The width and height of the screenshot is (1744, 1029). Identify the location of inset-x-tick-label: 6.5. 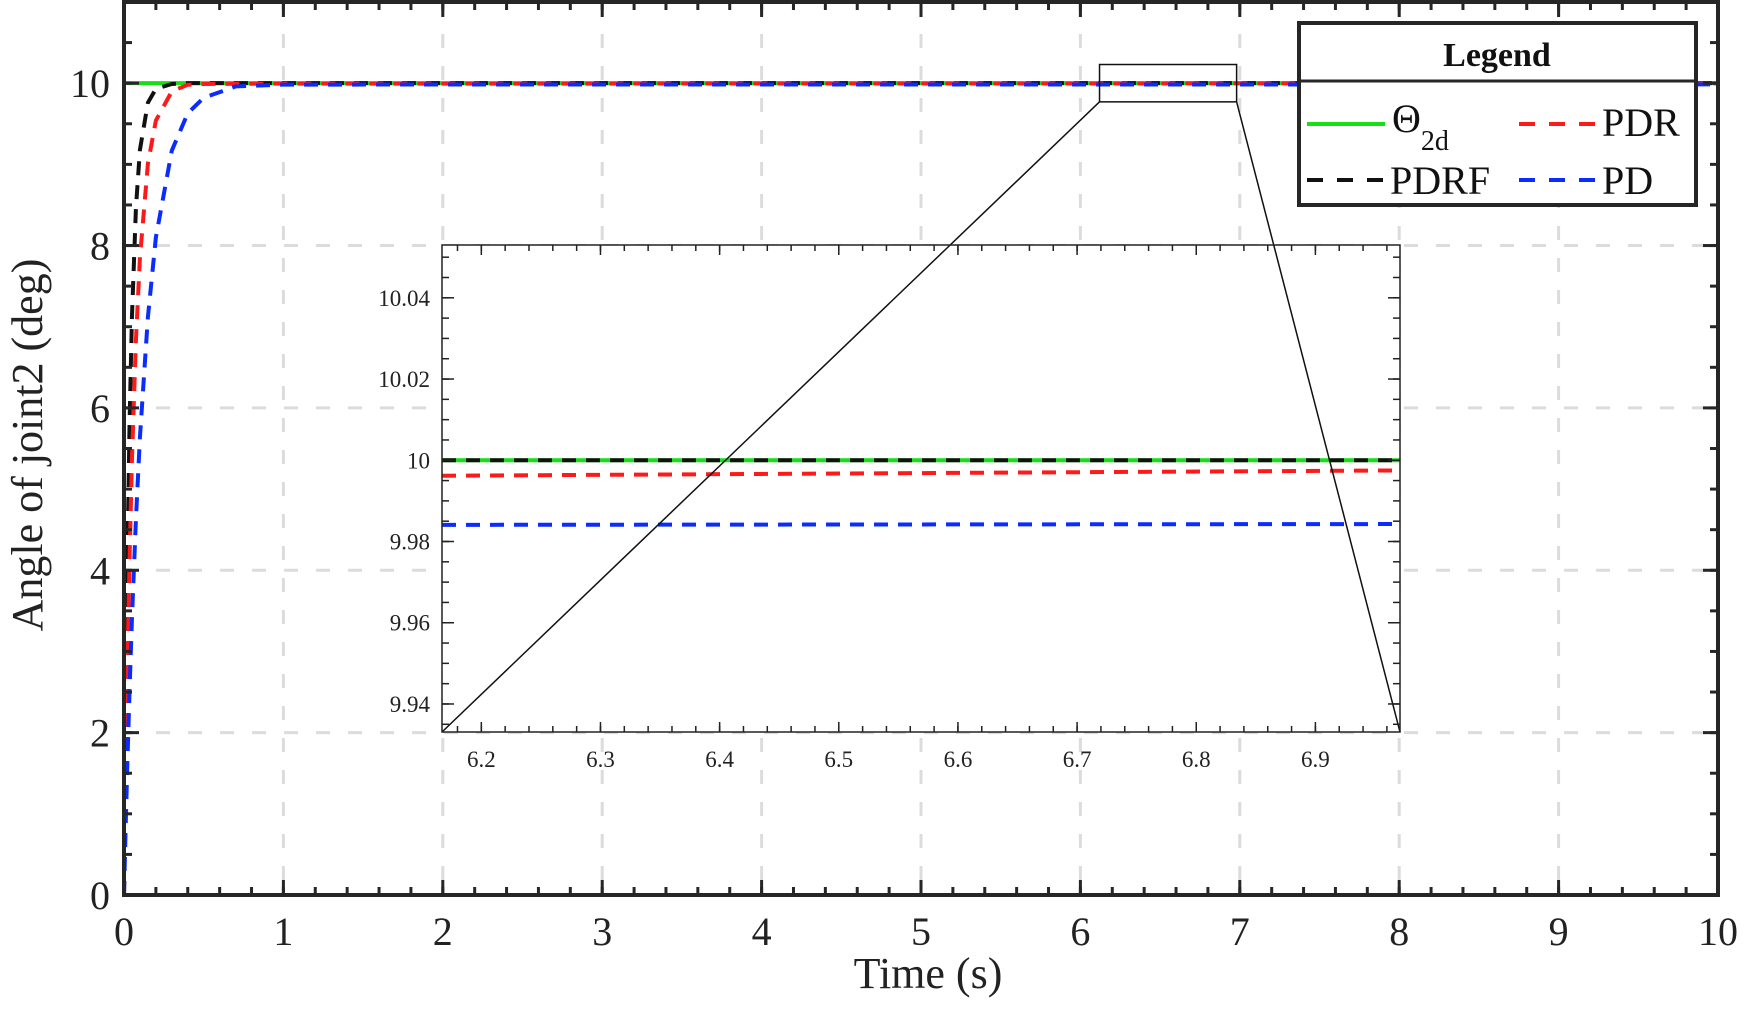
(838, 759).